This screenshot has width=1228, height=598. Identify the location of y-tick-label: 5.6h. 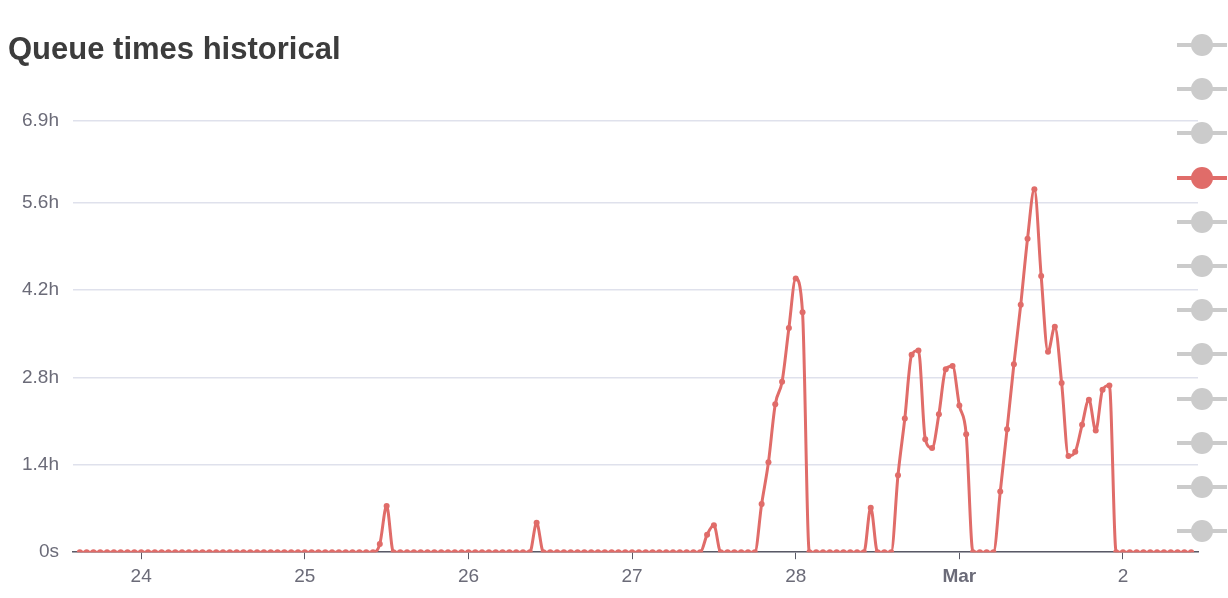
(40, 201).